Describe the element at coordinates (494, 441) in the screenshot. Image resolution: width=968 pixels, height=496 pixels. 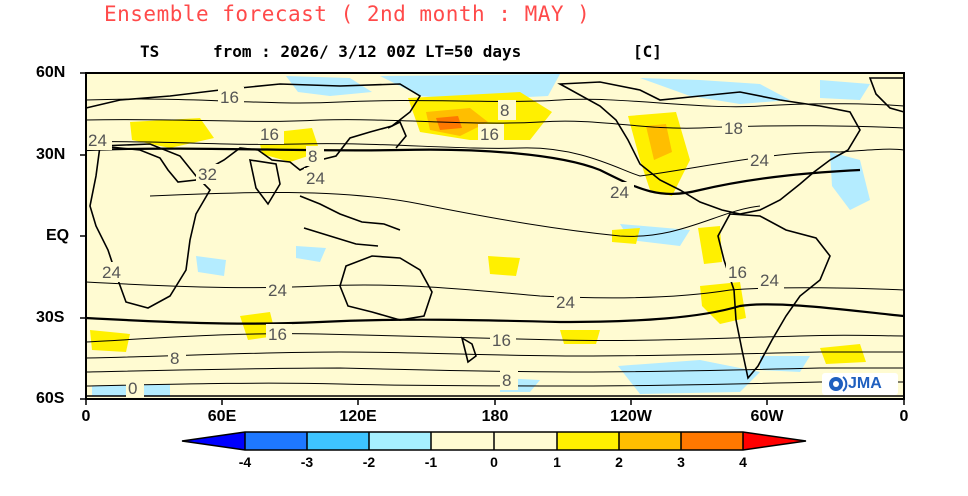
I see `colorbar` at that location.